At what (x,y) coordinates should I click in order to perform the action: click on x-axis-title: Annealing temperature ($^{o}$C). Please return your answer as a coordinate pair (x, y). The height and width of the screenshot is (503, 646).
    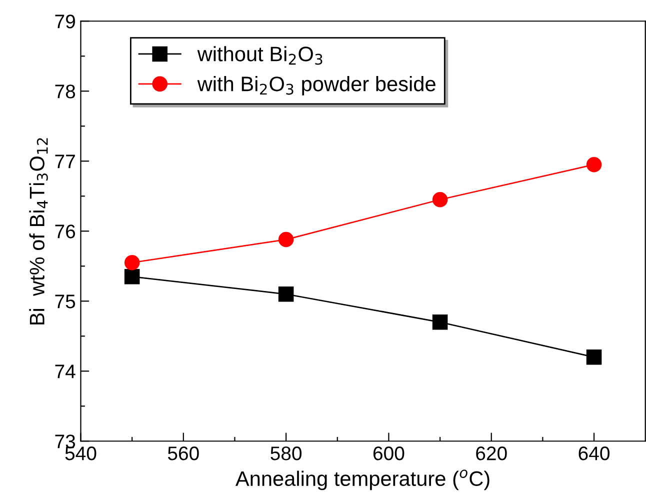
    Looking at the image, I should click on (362, 480).